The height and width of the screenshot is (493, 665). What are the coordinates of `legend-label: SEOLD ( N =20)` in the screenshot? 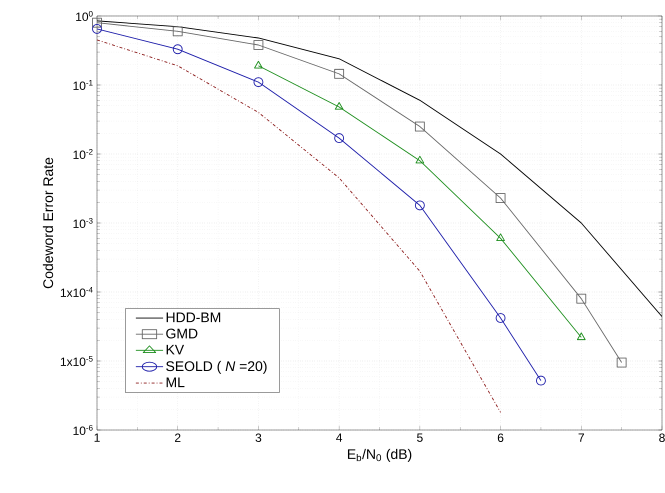 It's located at (216, 367).